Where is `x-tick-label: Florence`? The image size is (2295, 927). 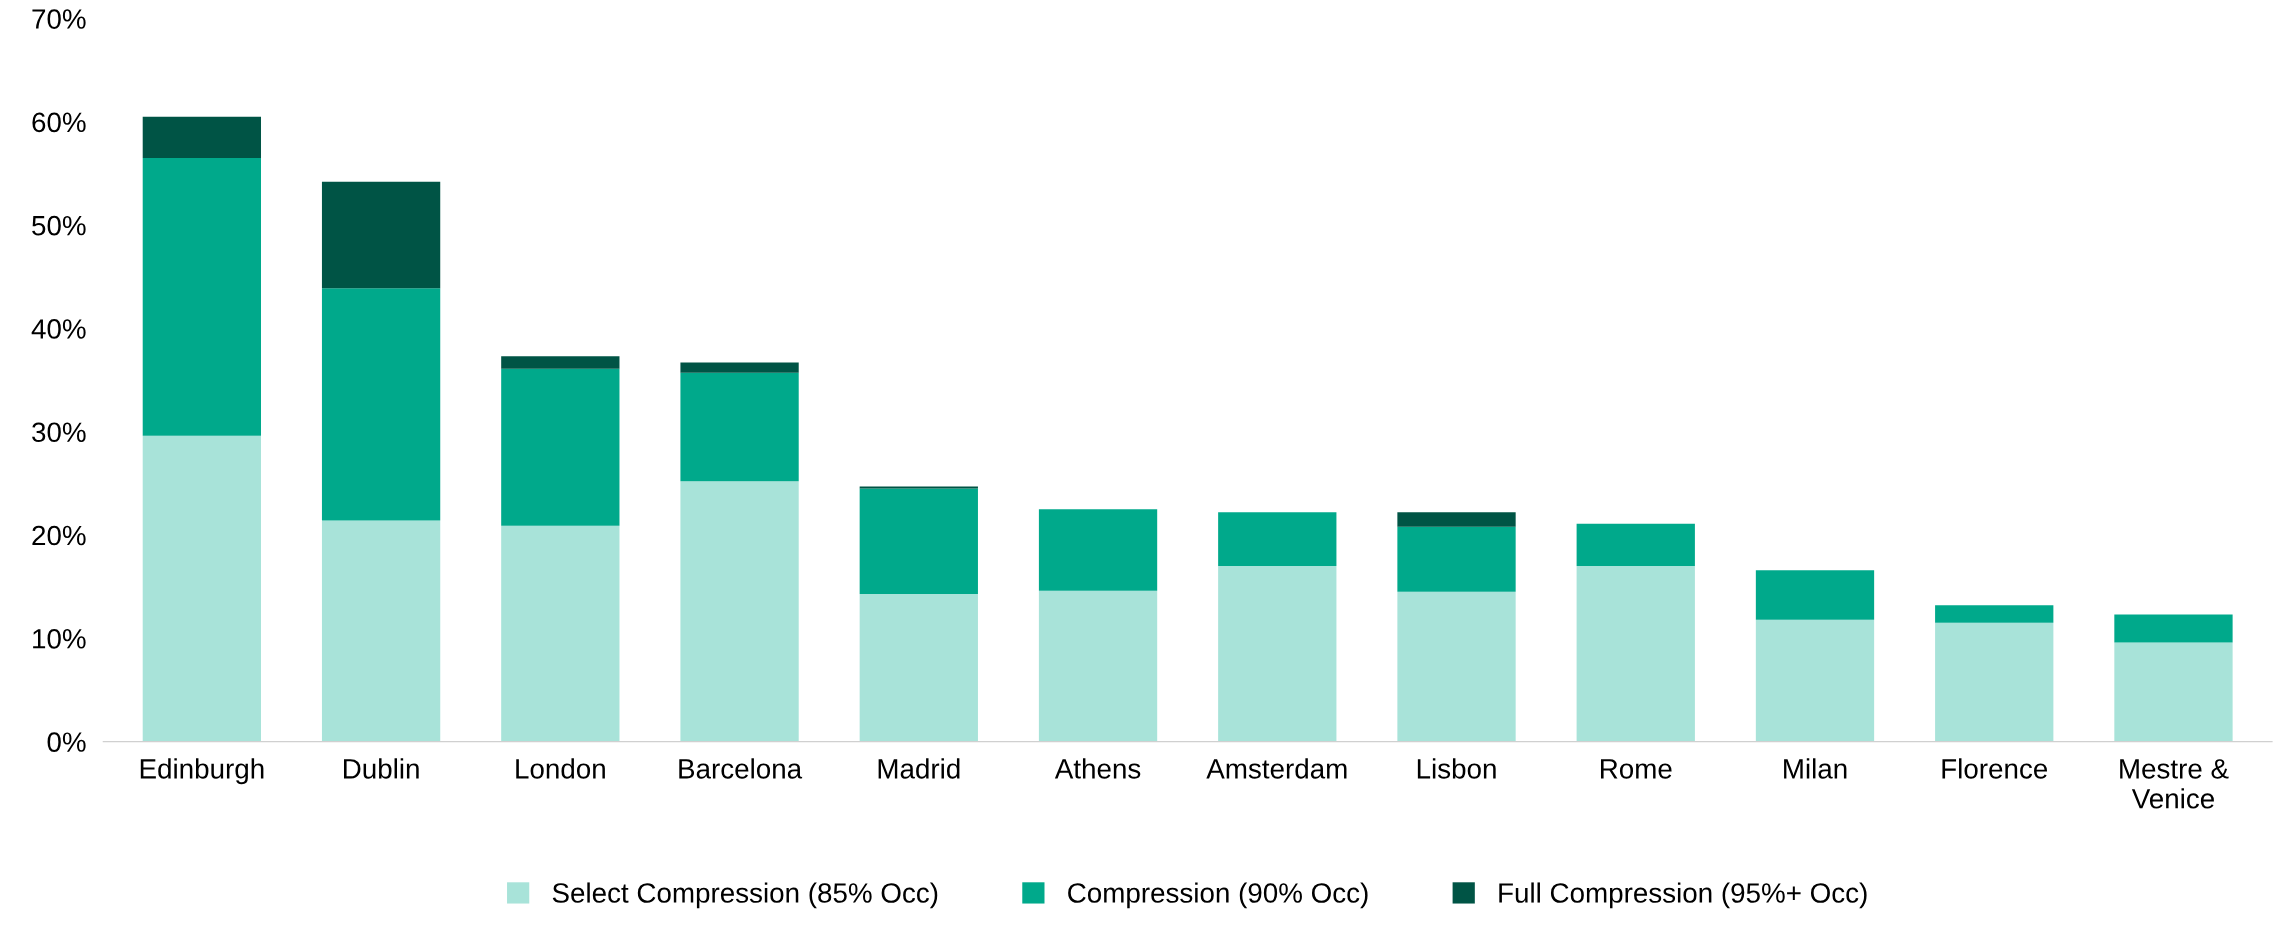
x-tick-label: Florence is located at coordinates (1995, 768).